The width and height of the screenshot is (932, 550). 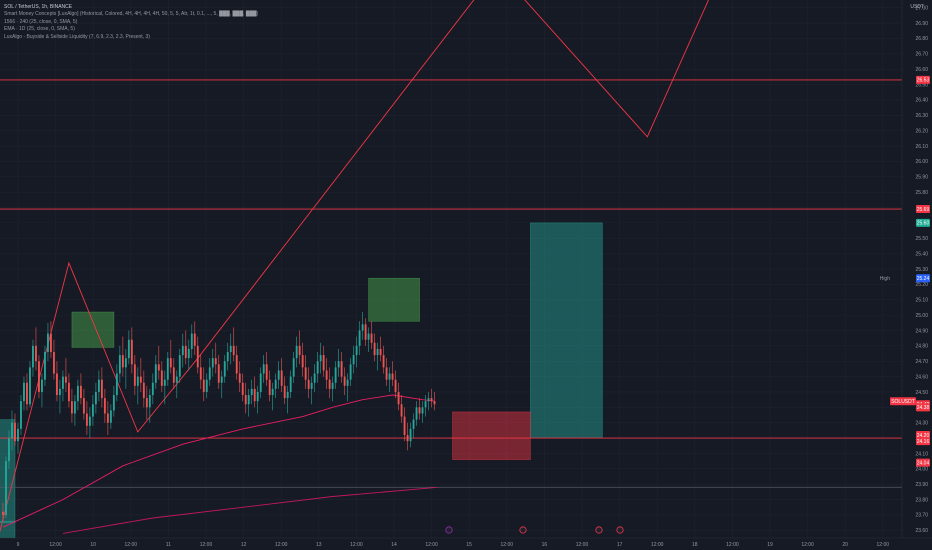 I want to click on price-tick-label: 25.40, so click(x=921, y=254).